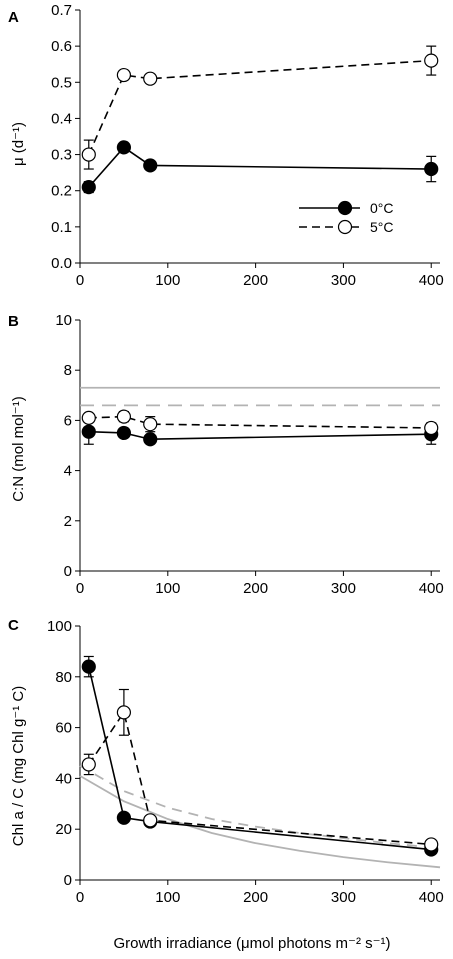 Image resolution: width=453 pixels, height=959 pixels. Describe the element at coordinates (343, 897) in the screenshot. I see `x-tick-label-c: 300` at that location.